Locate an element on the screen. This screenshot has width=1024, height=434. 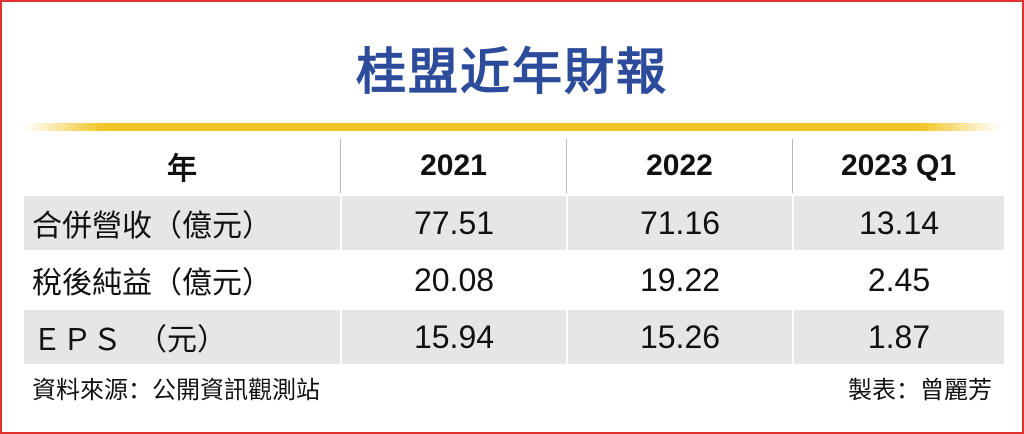
cell: 15.94 is located at coordinates (453, 337).